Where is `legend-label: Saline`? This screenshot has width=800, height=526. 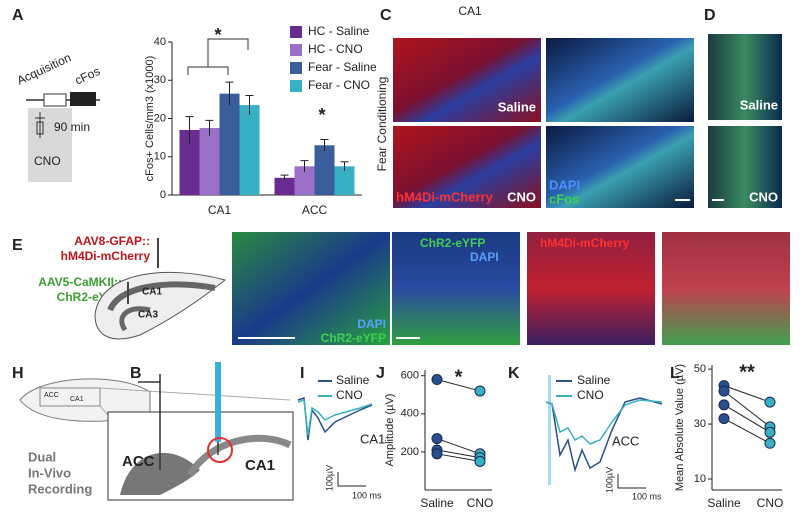
legend-label: Saline is located at coordinates (353, 380).